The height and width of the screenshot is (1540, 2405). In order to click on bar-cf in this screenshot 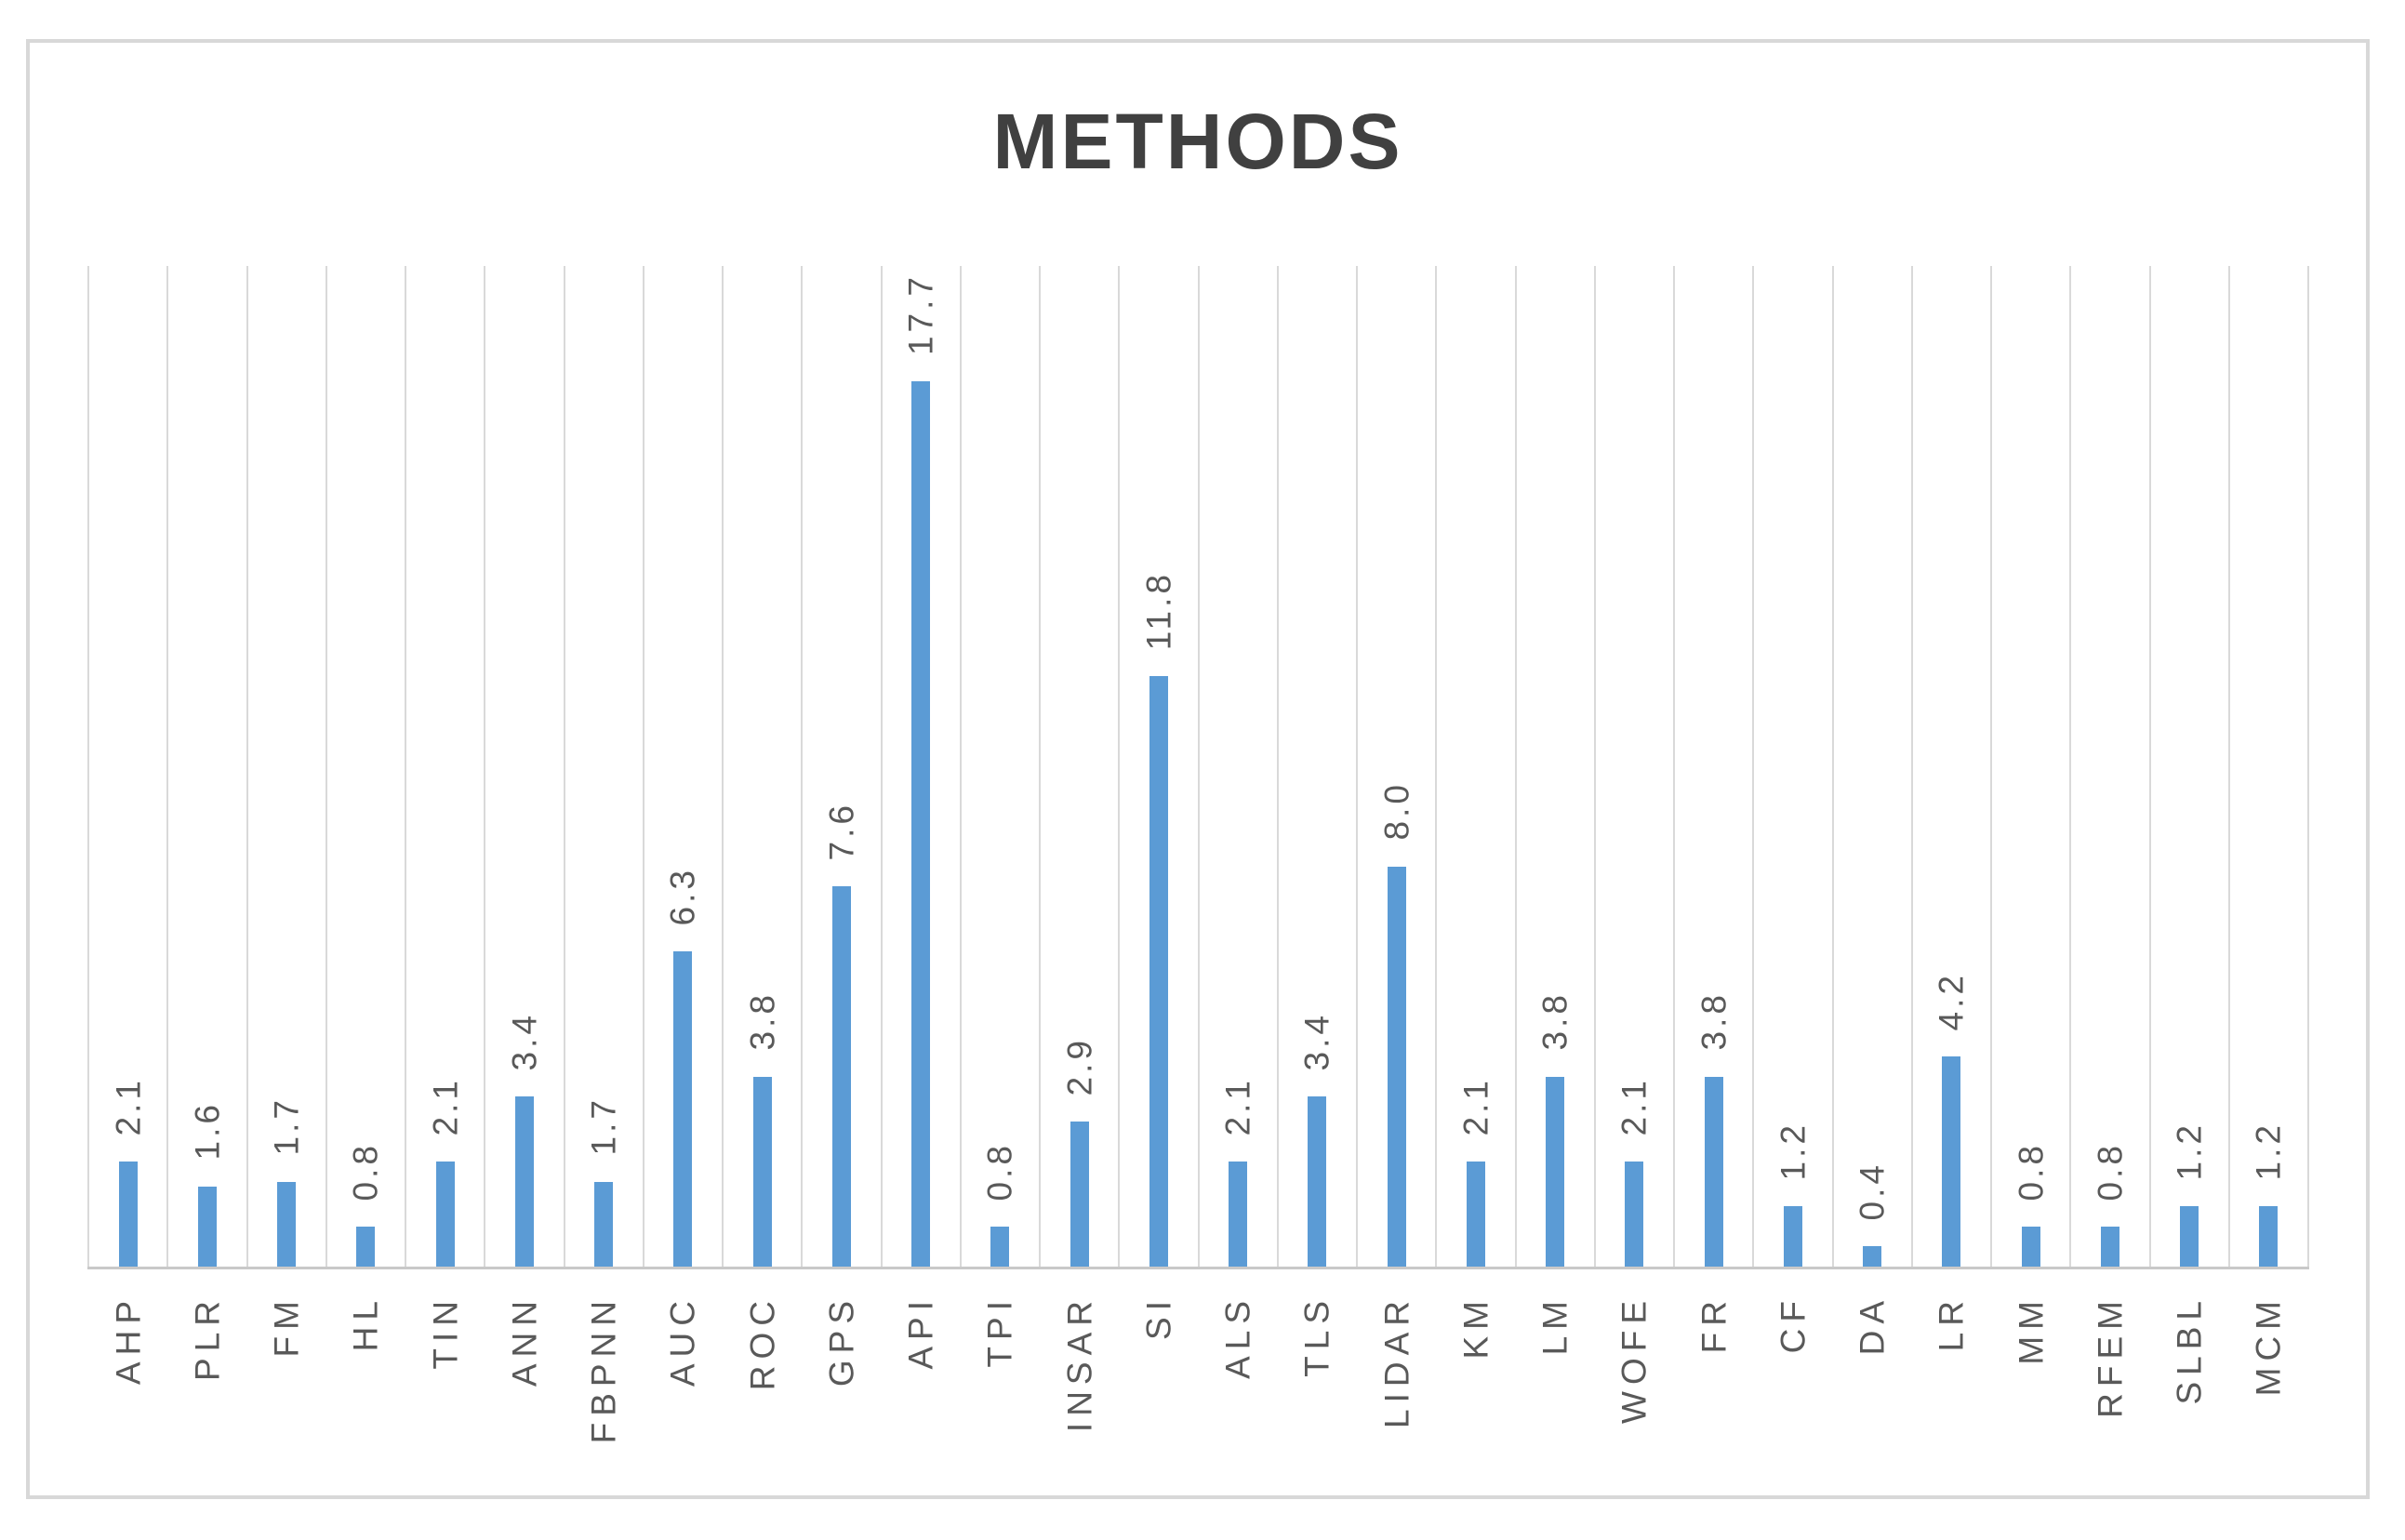, I will do `click(1792, 1236)`.